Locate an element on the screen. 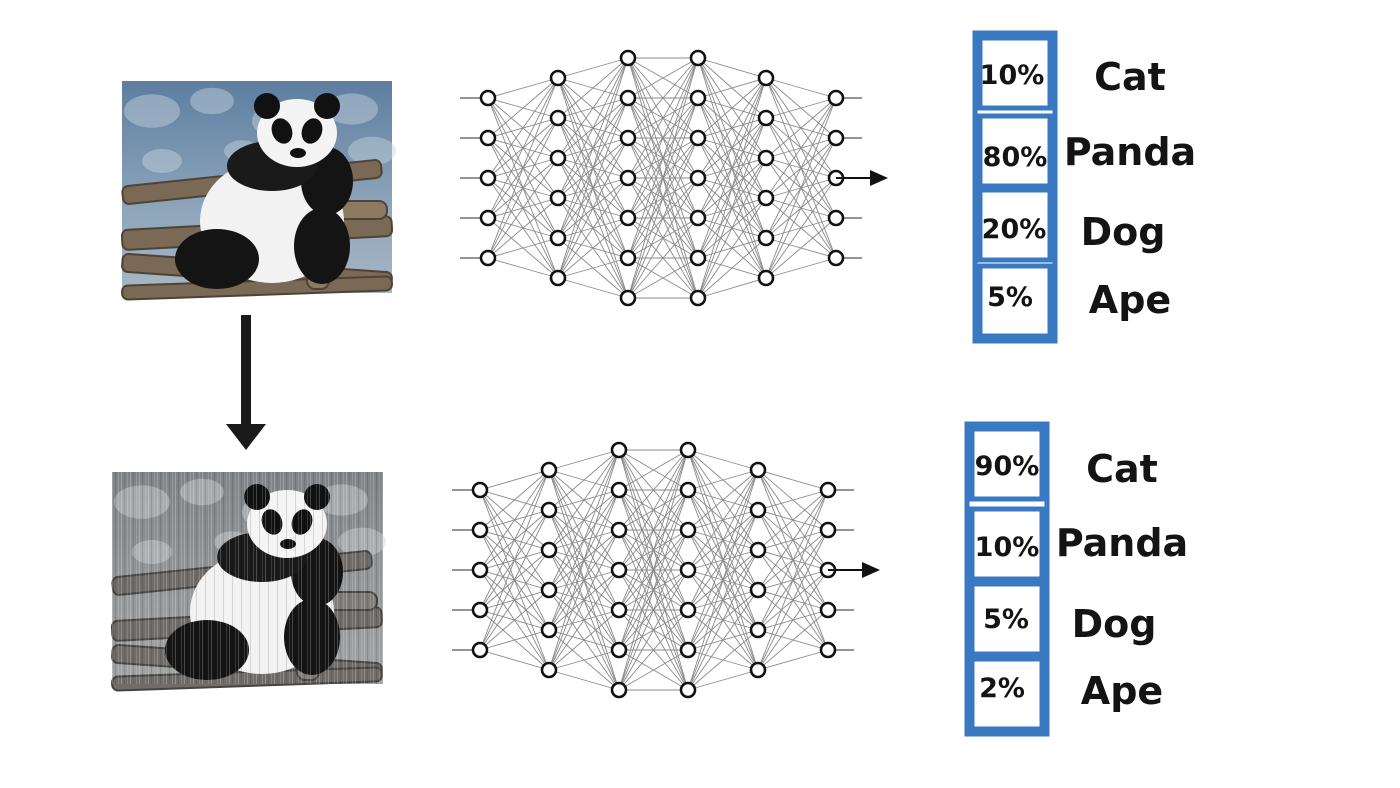  prediction-frame is located at coordinates (1015, 187).